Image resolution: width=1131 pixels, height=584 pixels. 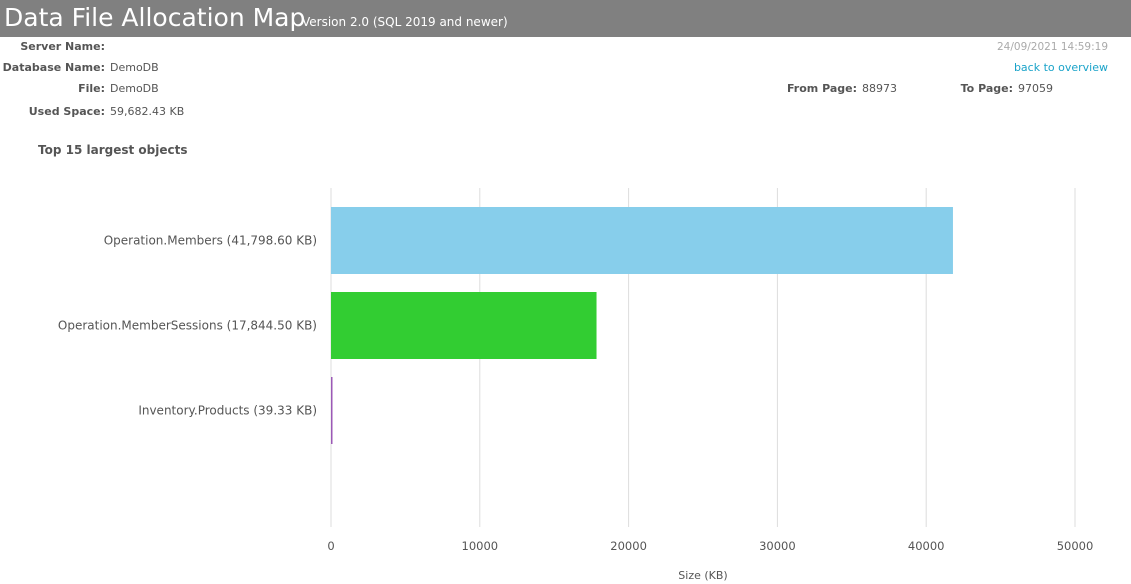 What do you see at coordinates (147, 111) in the screenshot?
I see `used-space-value: 59,682.43 KB` at bounding box center [147, 111].